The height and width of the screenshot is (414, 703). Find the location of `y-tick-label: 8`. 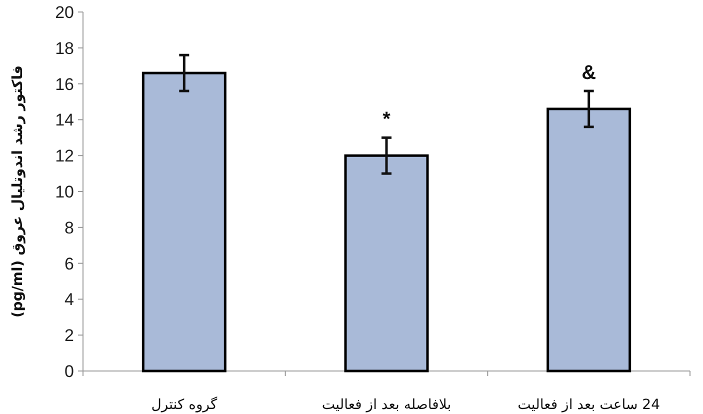

y-tick-label: 8 is located at coordinates (69, 228).